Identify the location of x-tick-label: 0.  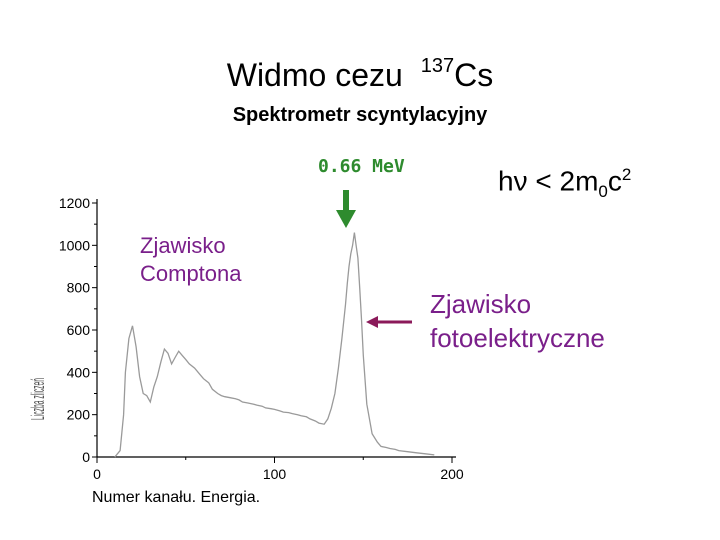
(97, 474).